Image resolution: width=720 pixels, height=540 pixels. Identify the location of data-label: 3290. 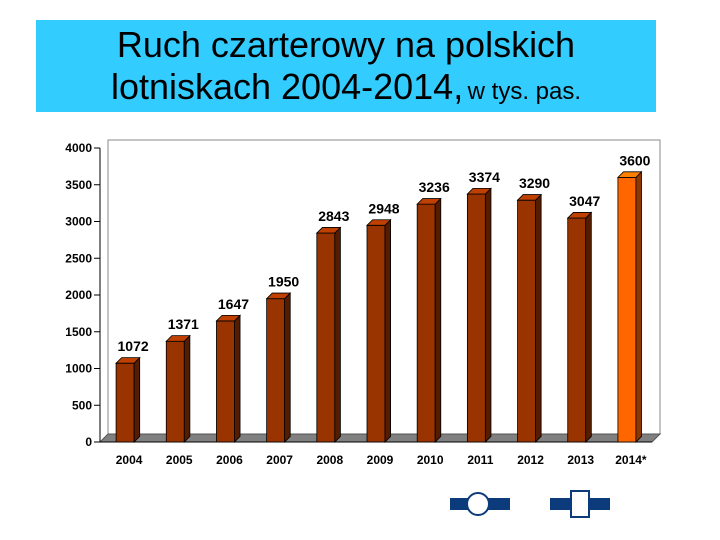
(534, 183).